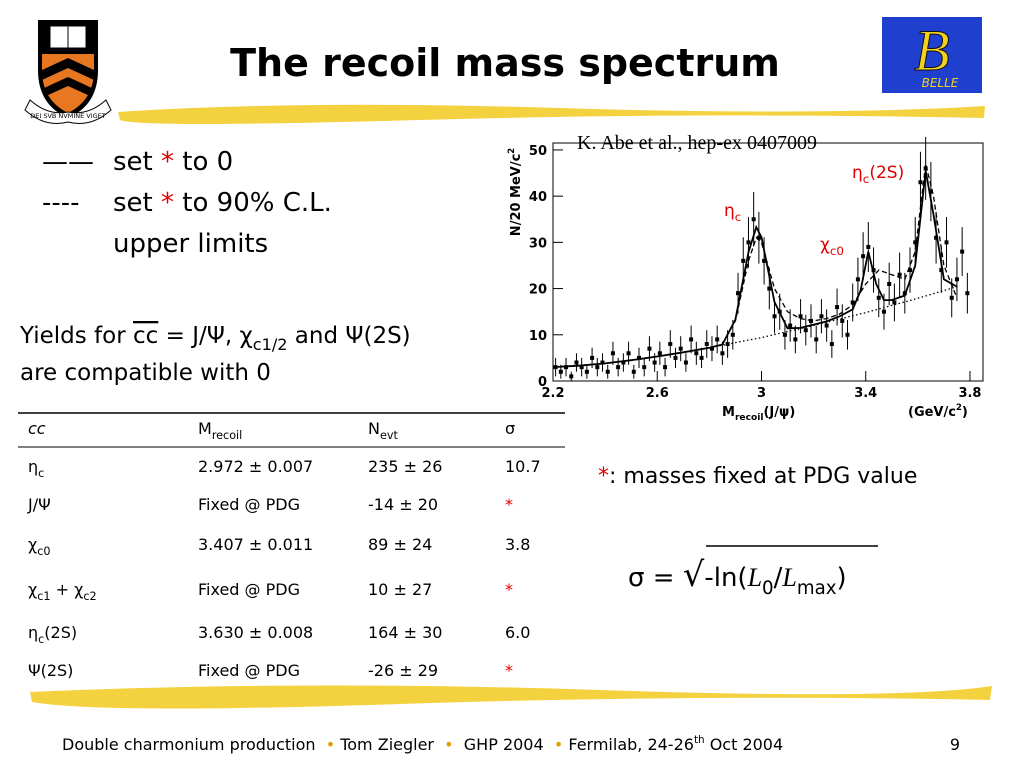  What do you see at coordinates (732, 212) in the screenshot?
I see `peak-label: ηc` at bounding box center [732, 212].